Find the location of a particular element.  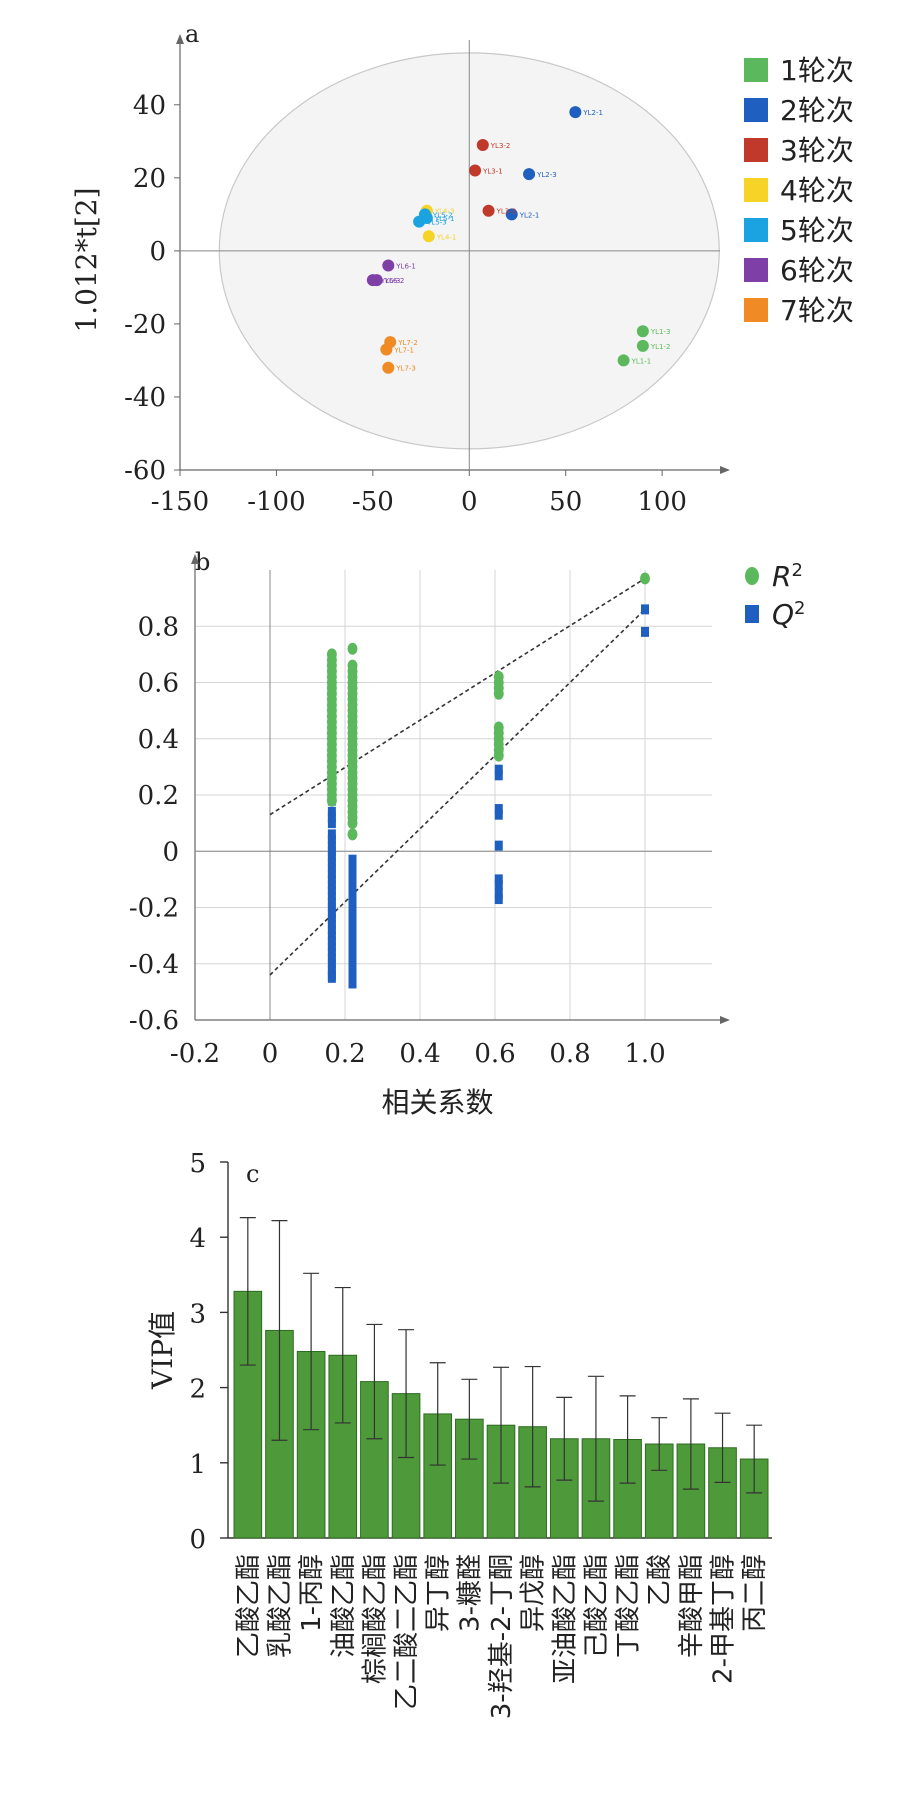

legend-label: 4轮次 is located at coordinates (817, 190).